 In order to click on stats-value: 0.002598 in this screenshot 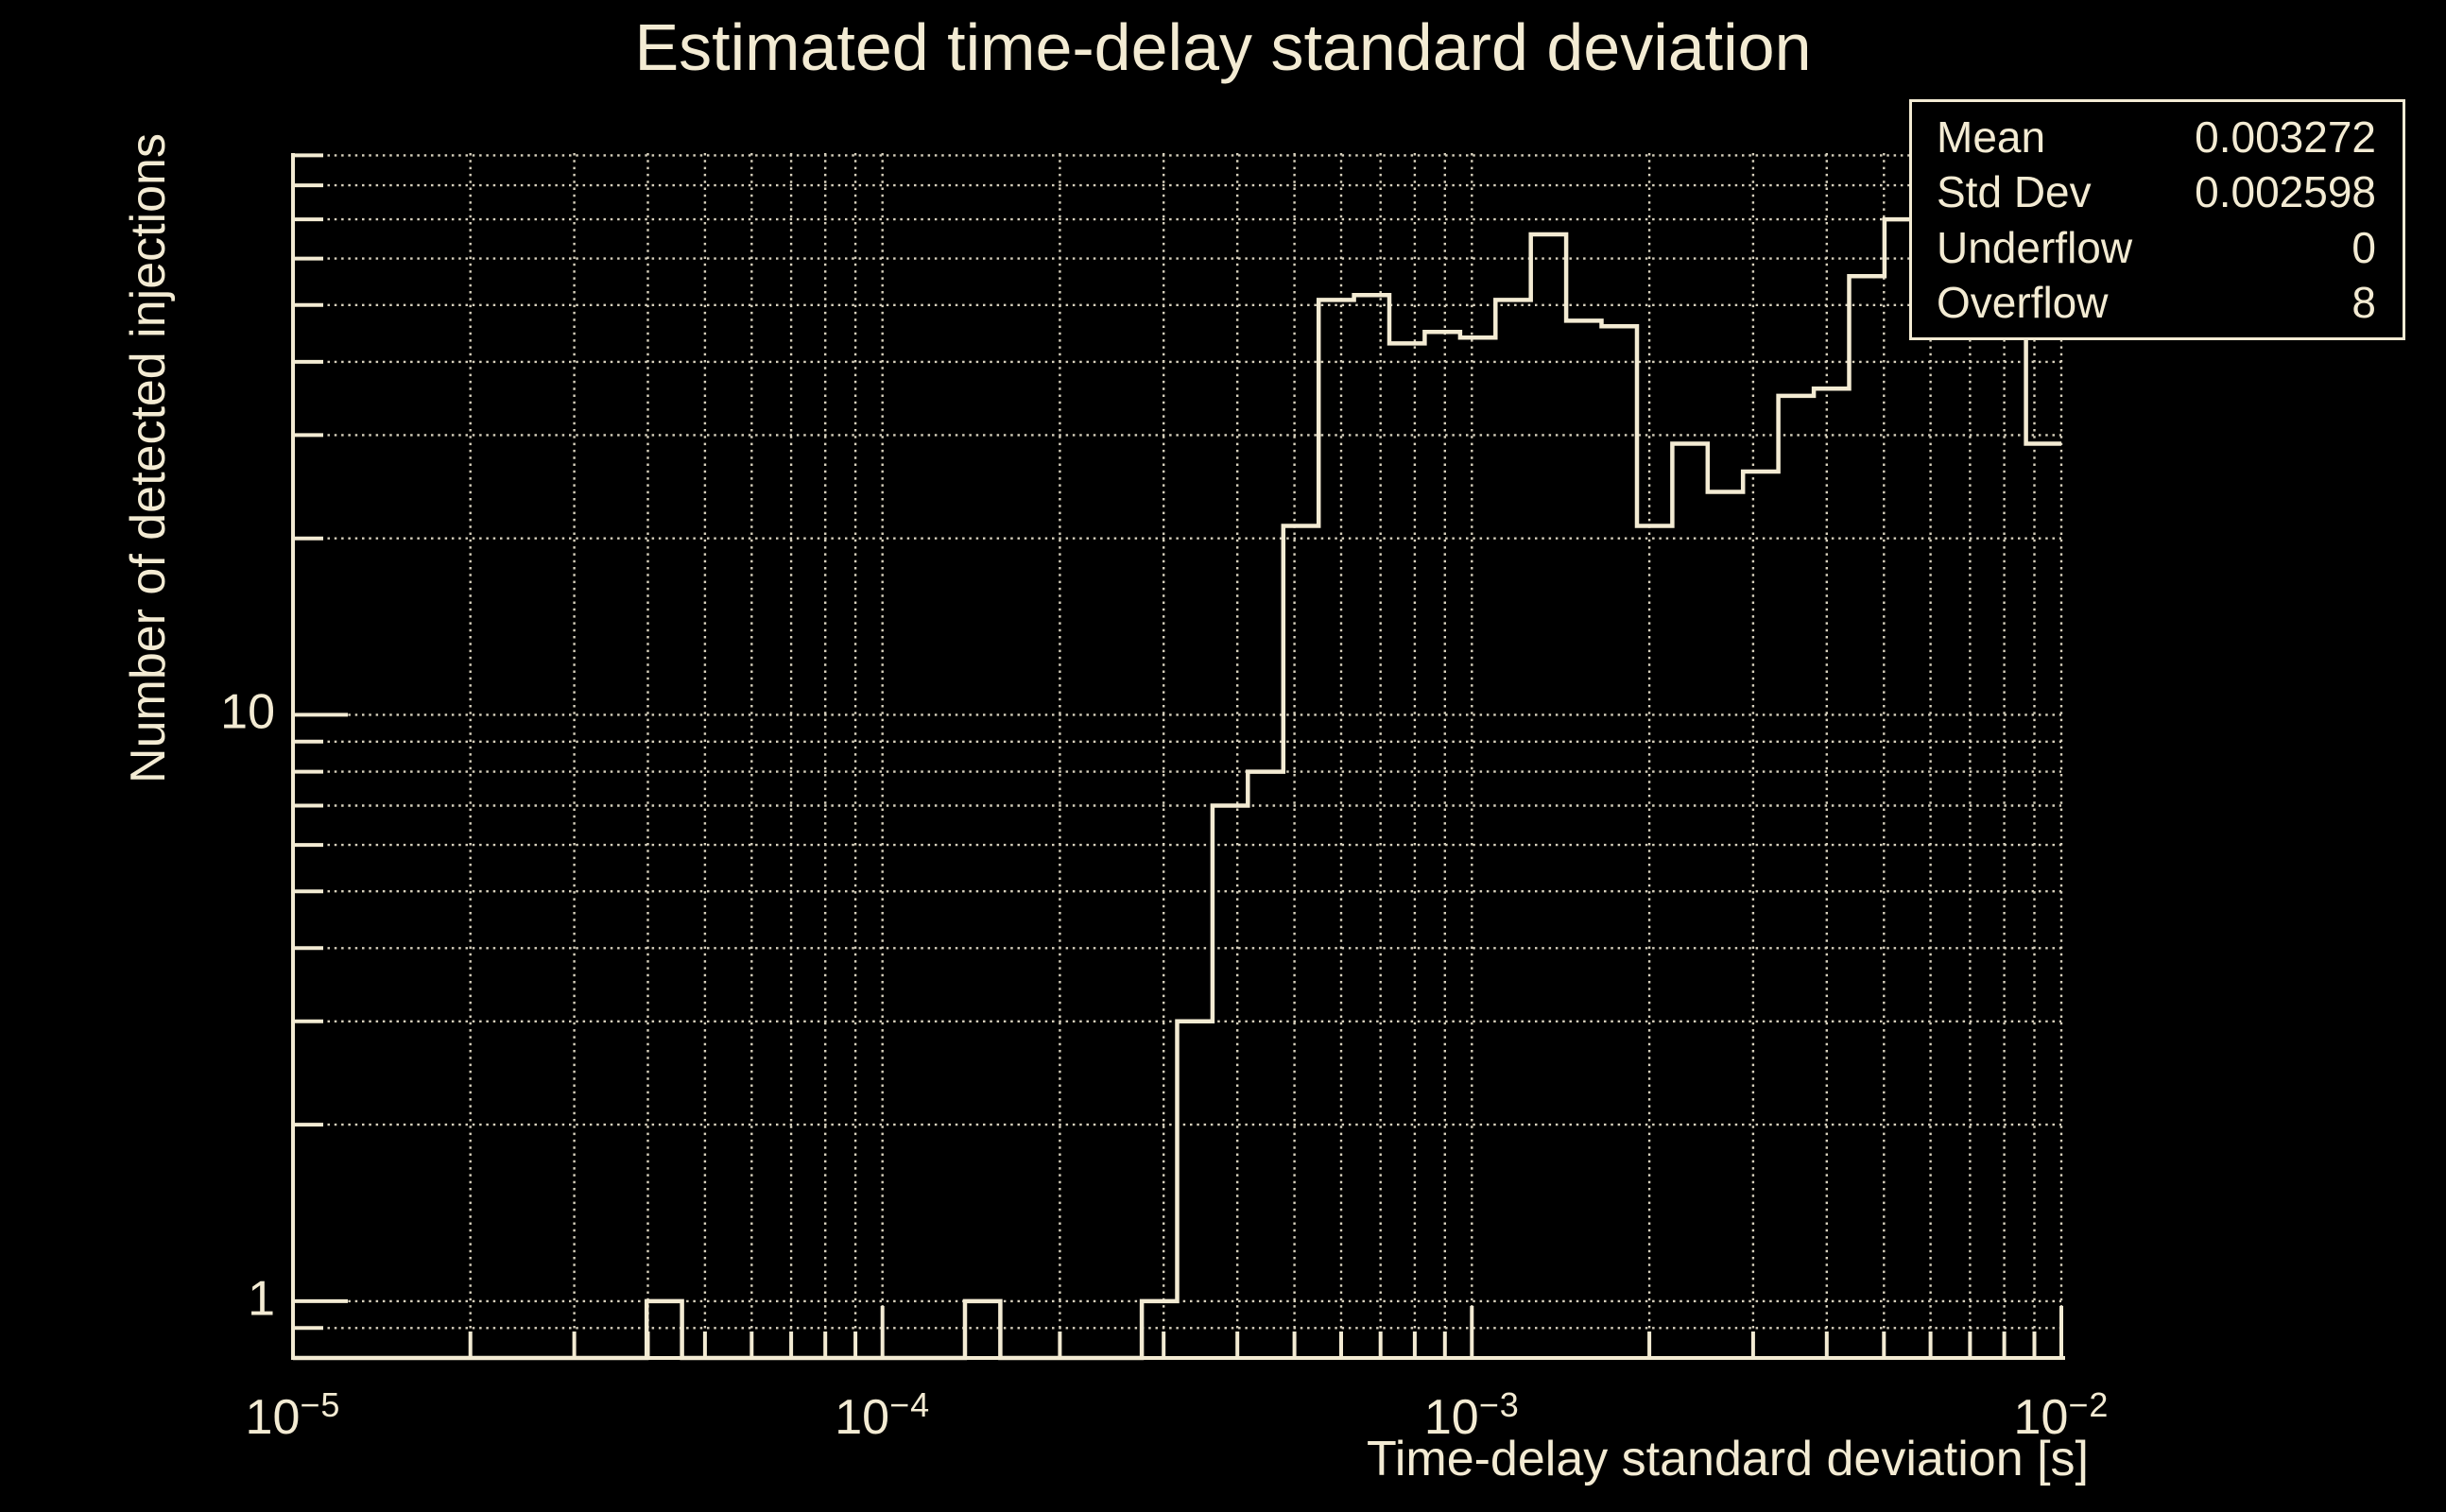, I will do `click(2285, 192)`.